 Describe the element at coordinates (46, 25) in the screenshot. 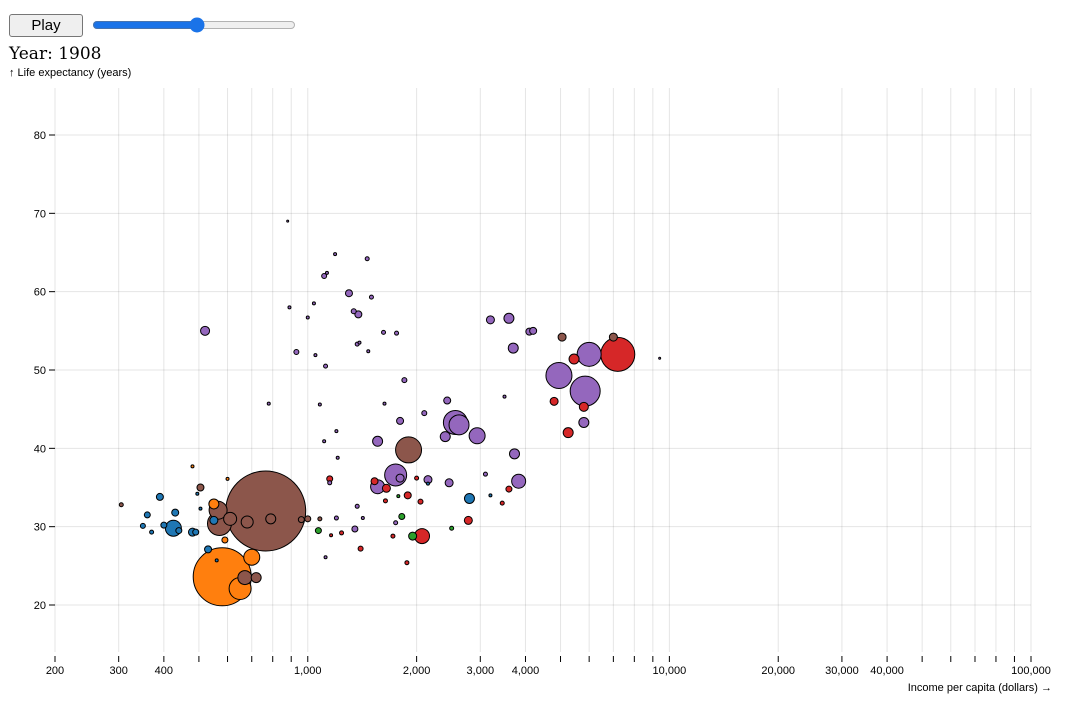

I see `play-button: Play` at that location.